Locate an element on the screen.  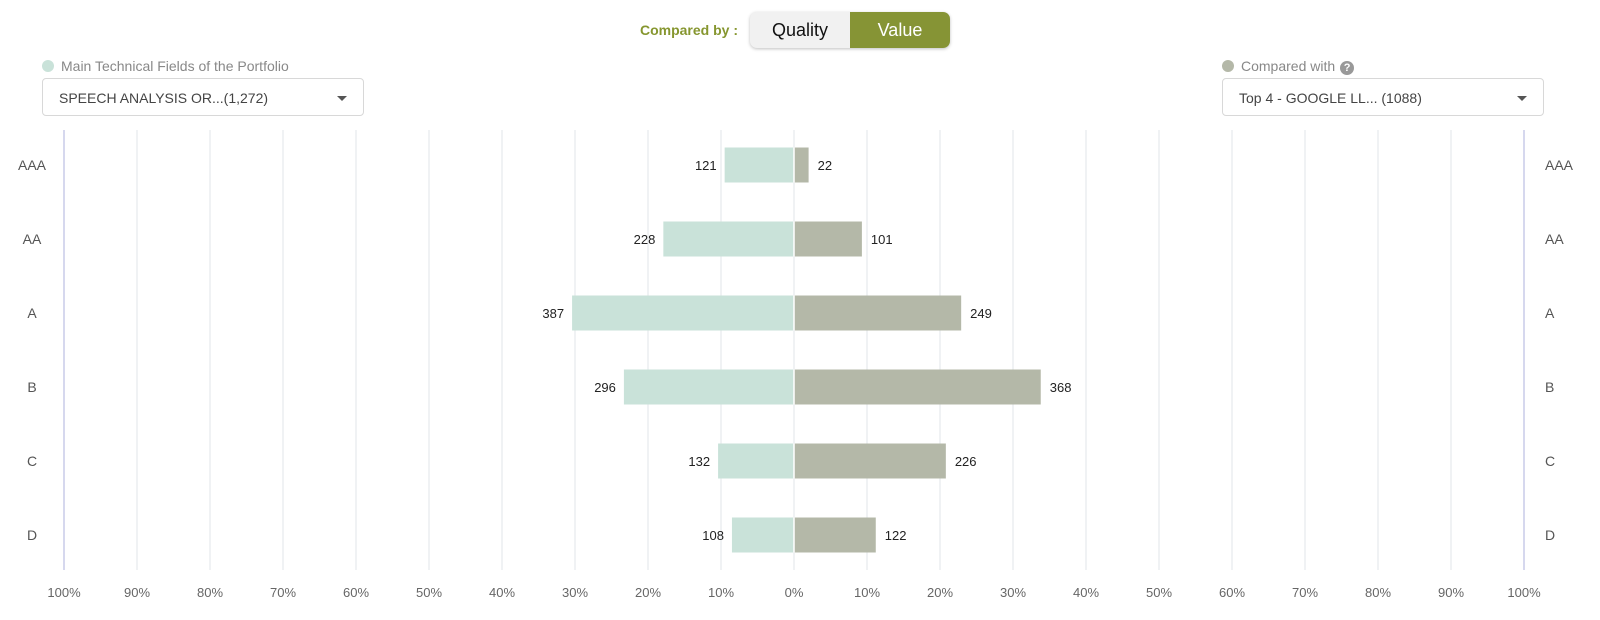
technical-field-dropdown-value: SPEECH ANALYSIS OR...(1,272) is located at coordinates (164, 98).